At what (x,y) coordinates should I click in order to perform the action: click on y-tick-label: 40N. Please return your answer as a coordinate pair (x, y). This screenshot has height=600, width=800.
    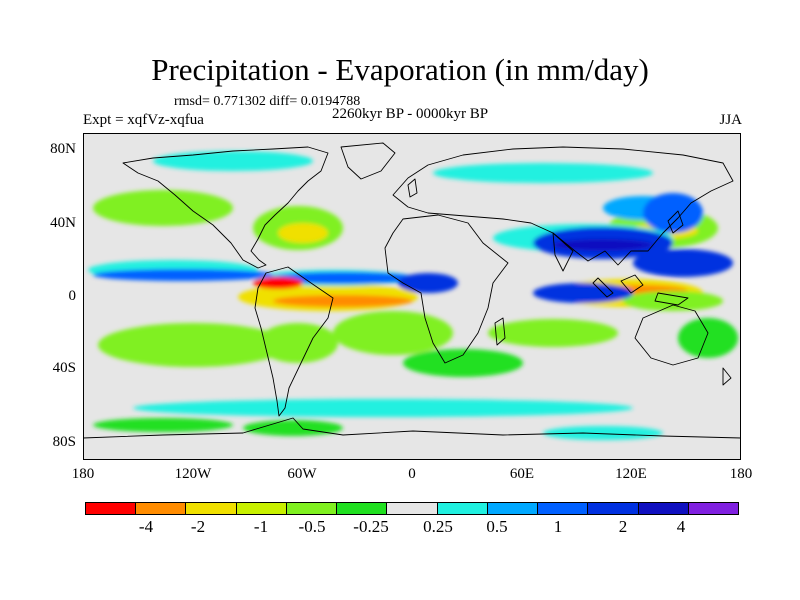
    Looking at the image, I should click on (63, 223).